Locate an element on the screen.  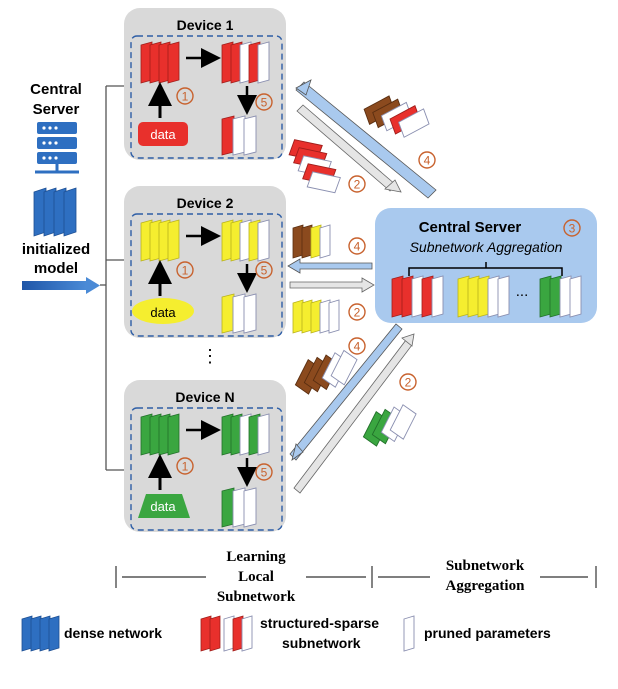
distribute-arrow is located at coordinates (61, 285).